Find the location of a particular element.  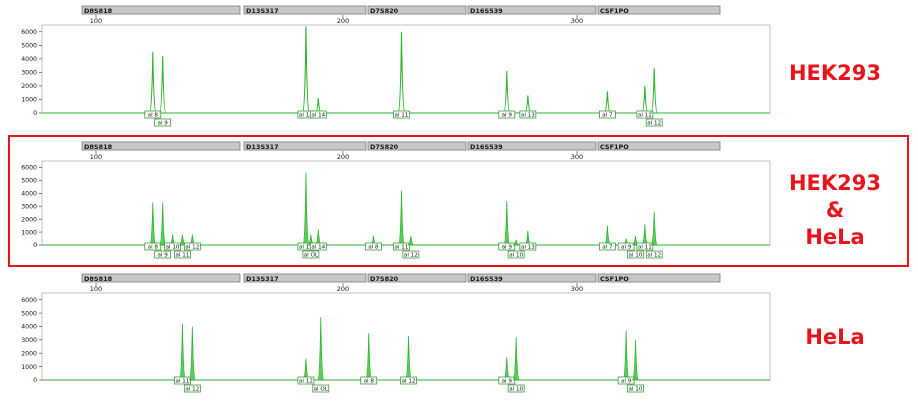

y-tick-label: 0 is located at coordinates (35, 113).